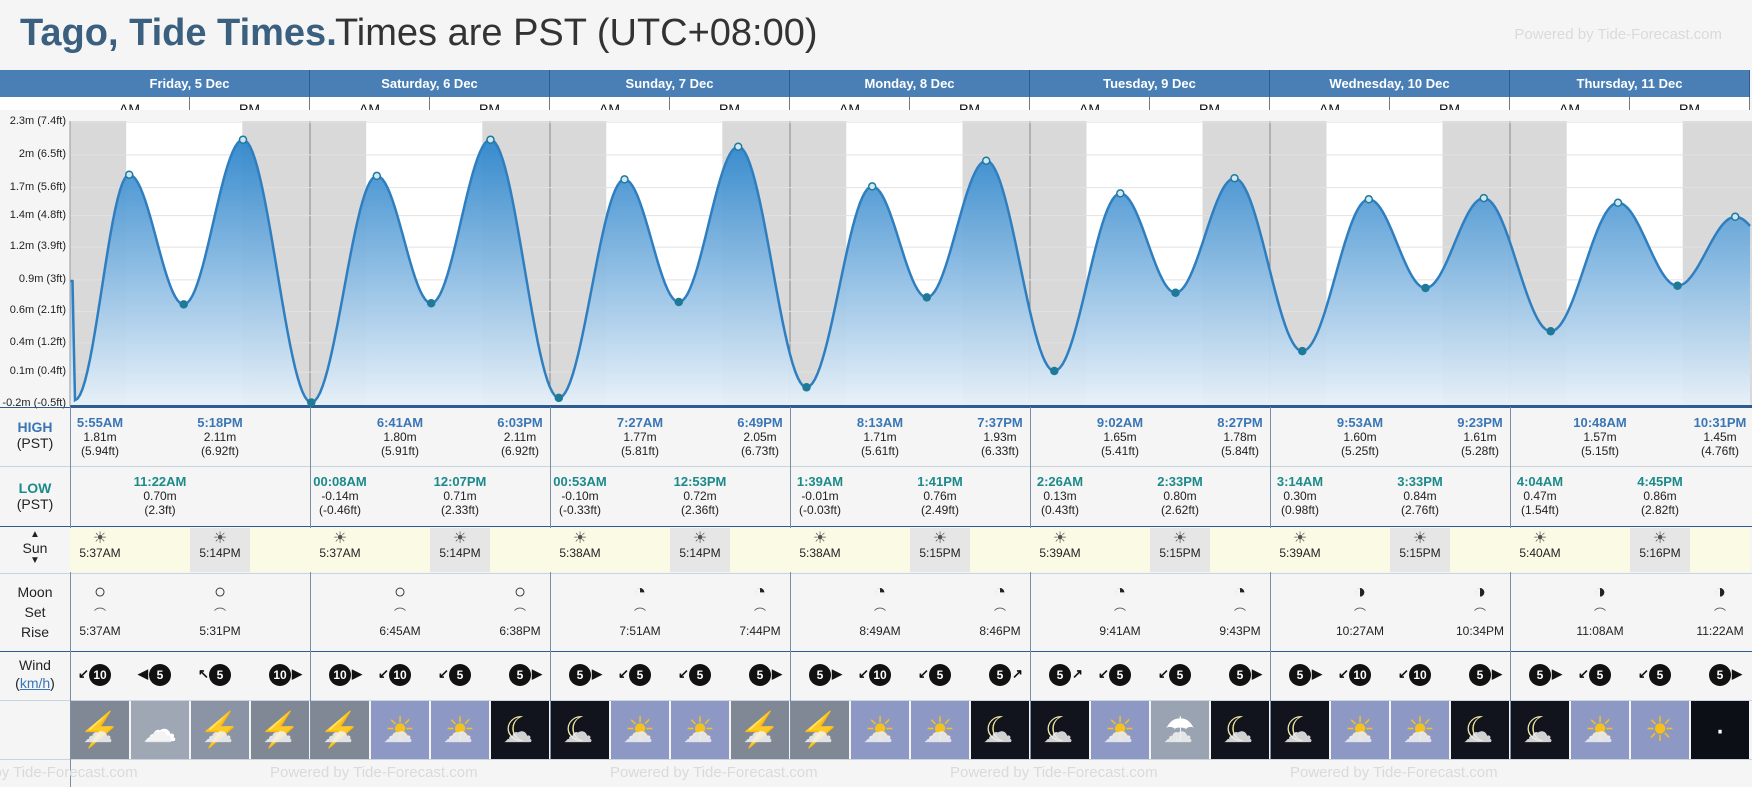 The width and height of the screenshot is (1752, 787). I want to click on moon-phase-icon: ○, so click(400, 592).